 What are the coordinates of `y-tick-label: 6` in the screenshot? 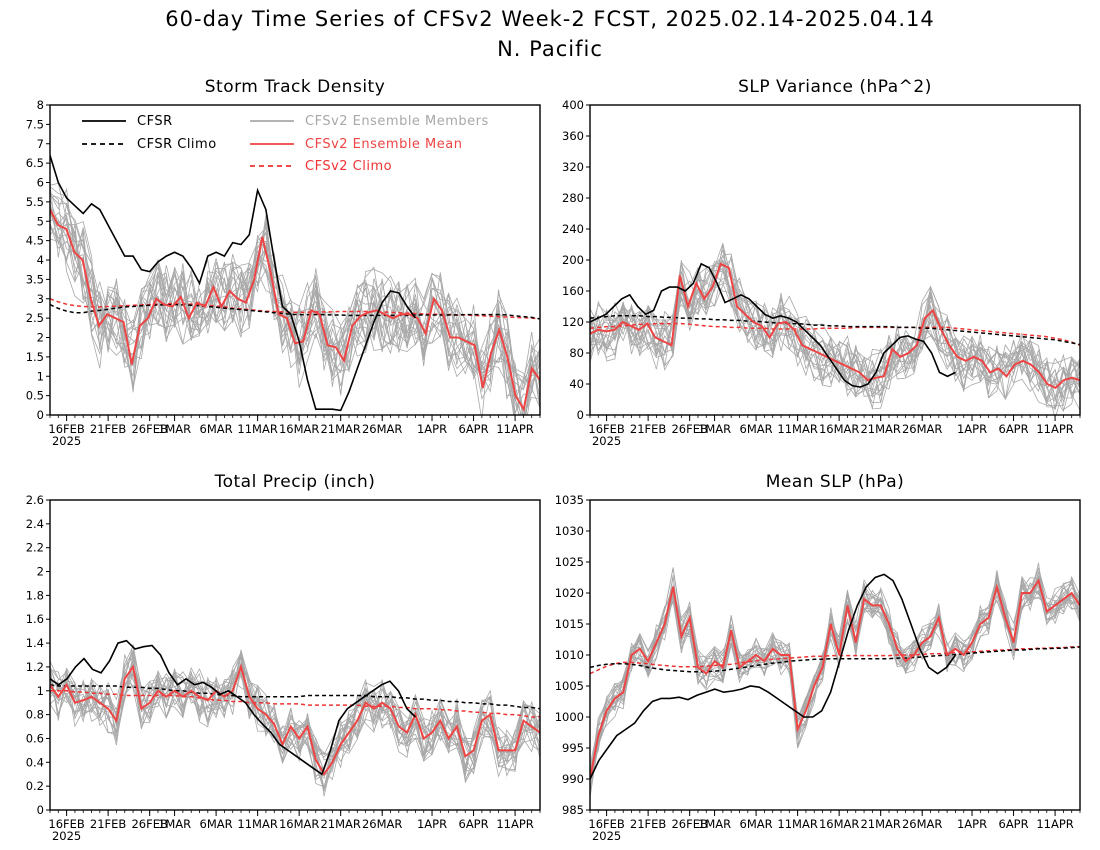 It's located at (40, 183).